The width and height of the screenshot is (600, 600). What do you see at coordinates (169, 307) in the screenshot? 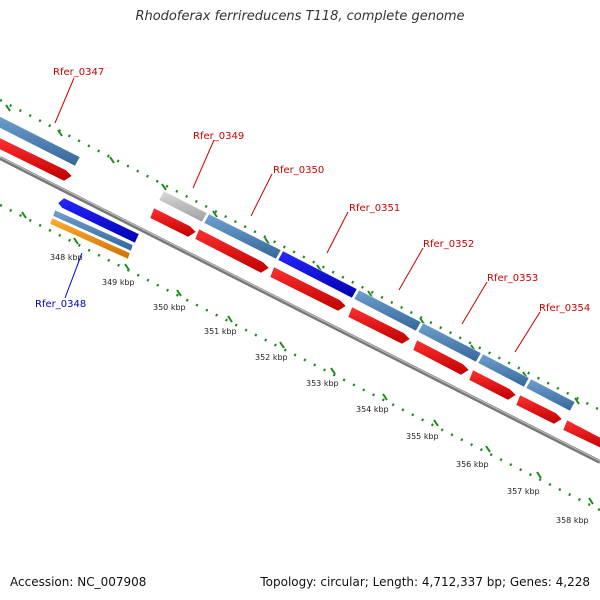
I see `scale-label: 350 kbp` at bounding box center [169, 307].